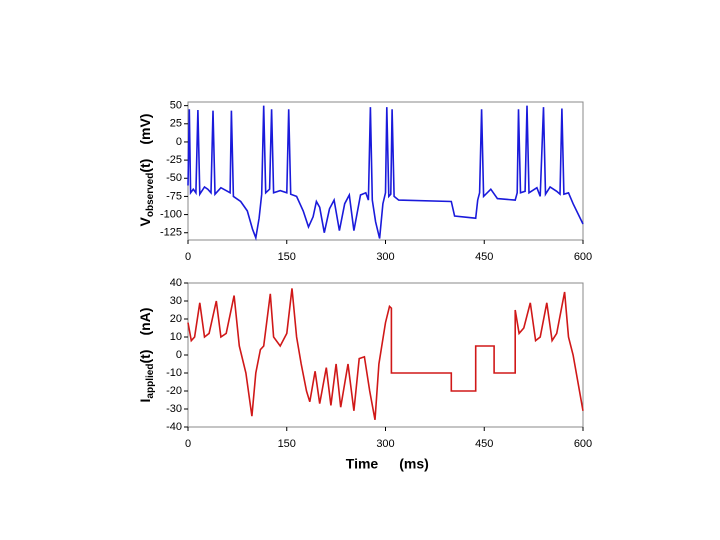  What do you see at coordinates (176, 319) in the screenshot?
I see `y-tick-label: 20` at bounding box center [176, 319].